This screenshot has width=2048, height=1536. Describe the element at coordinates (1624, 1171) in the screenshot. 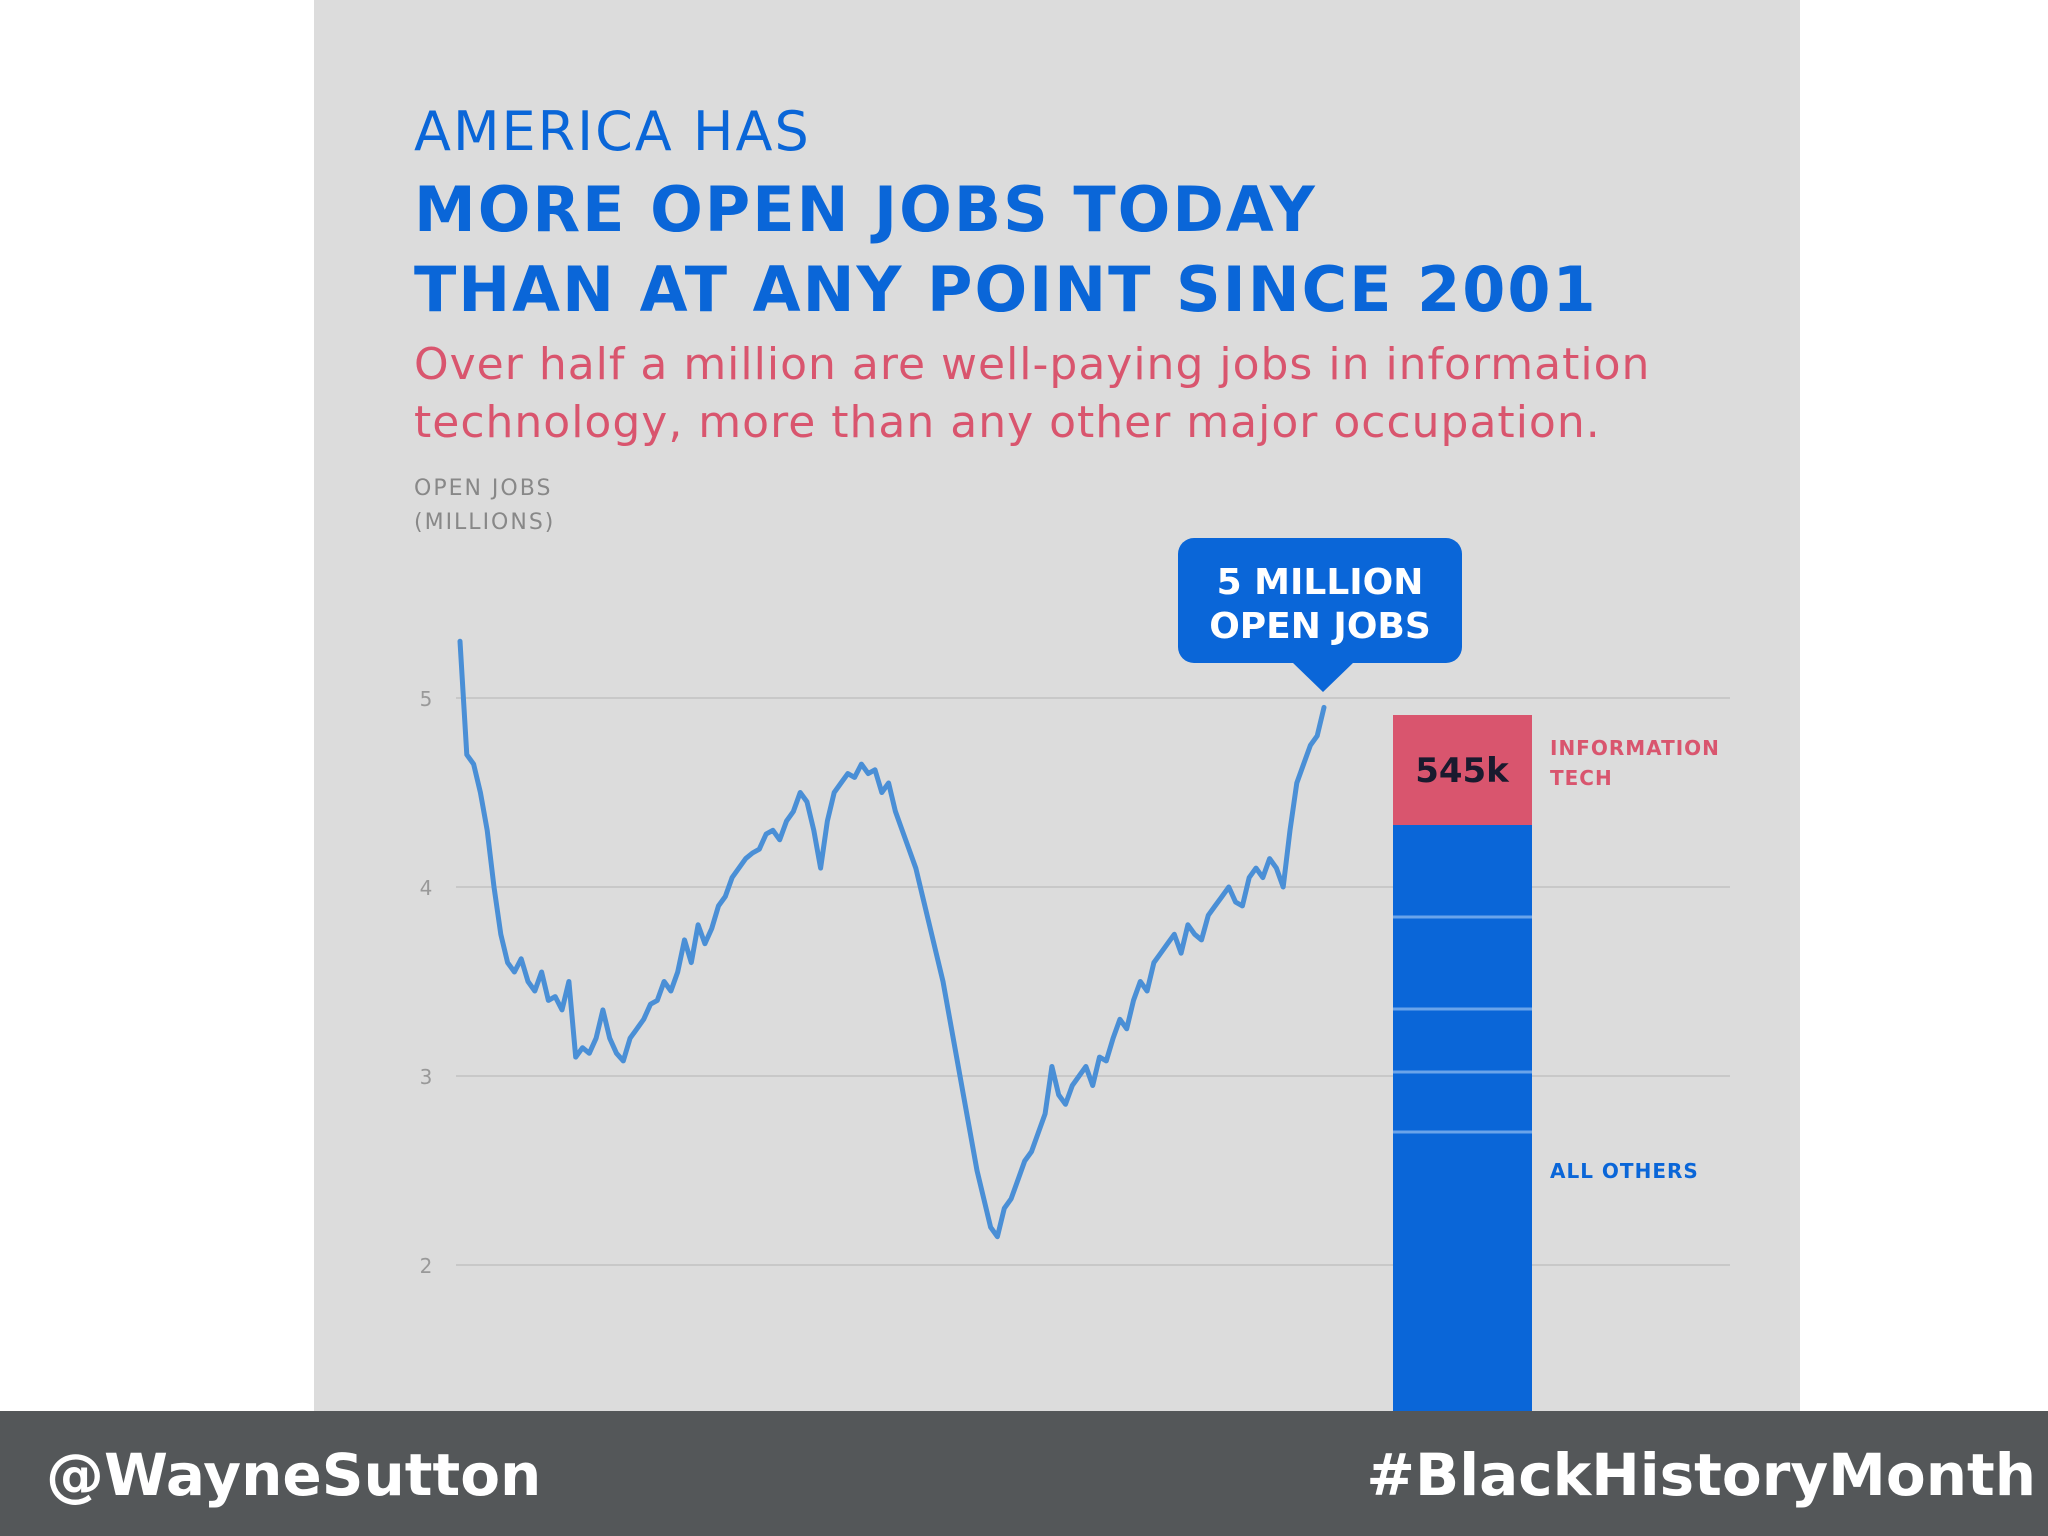

I see `legend-all-others: ALL OTHERS` at that location.